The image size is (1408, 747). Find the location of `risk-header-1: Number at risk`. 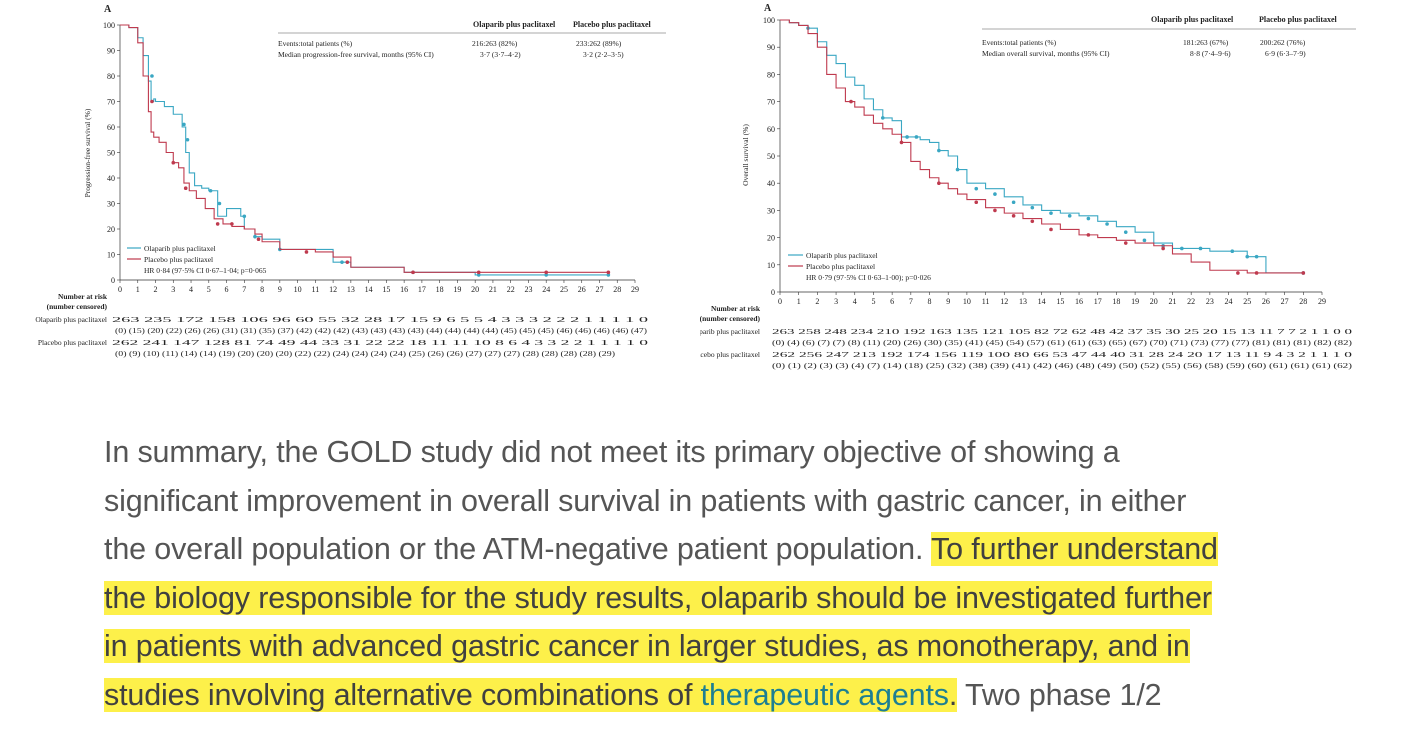

risk-header-1: Number at risk is located at coordinates (83, 296).